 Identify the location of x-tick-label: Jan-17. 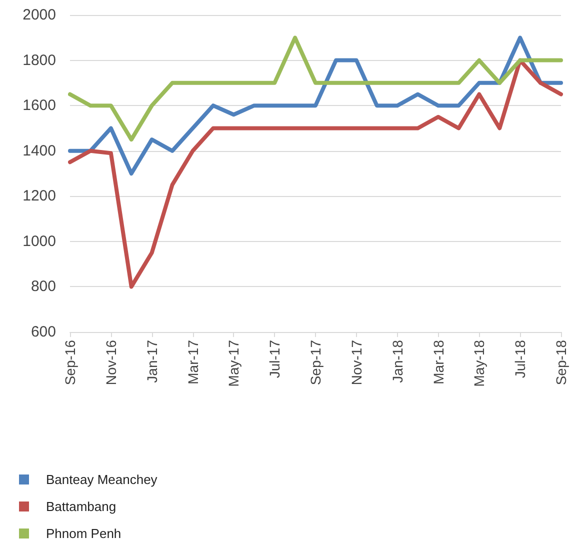
(152, 361).